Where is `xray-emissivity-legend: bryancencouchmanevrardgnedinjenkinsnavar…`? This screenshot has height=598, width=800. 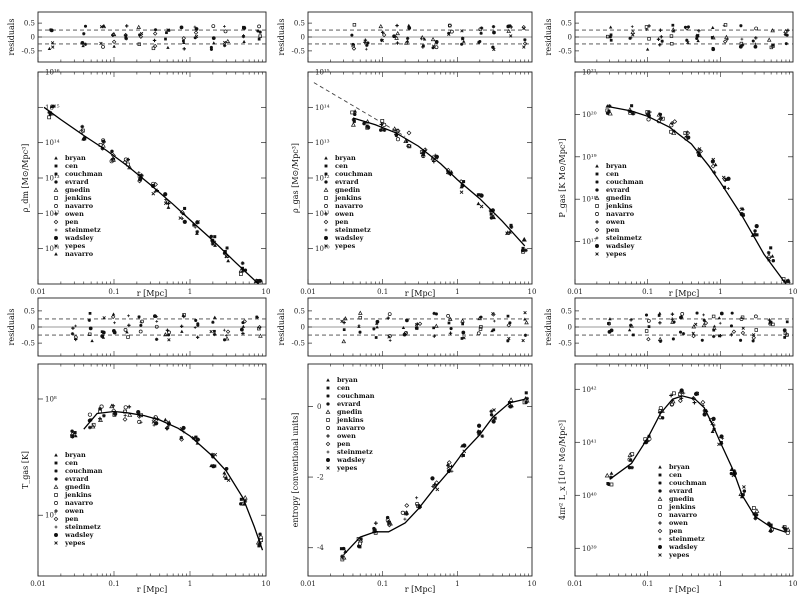
xray-emissivity-legend: bryancencouchmanevrardgnedinjenkinsnavar… is located at coordinates (682, 511).